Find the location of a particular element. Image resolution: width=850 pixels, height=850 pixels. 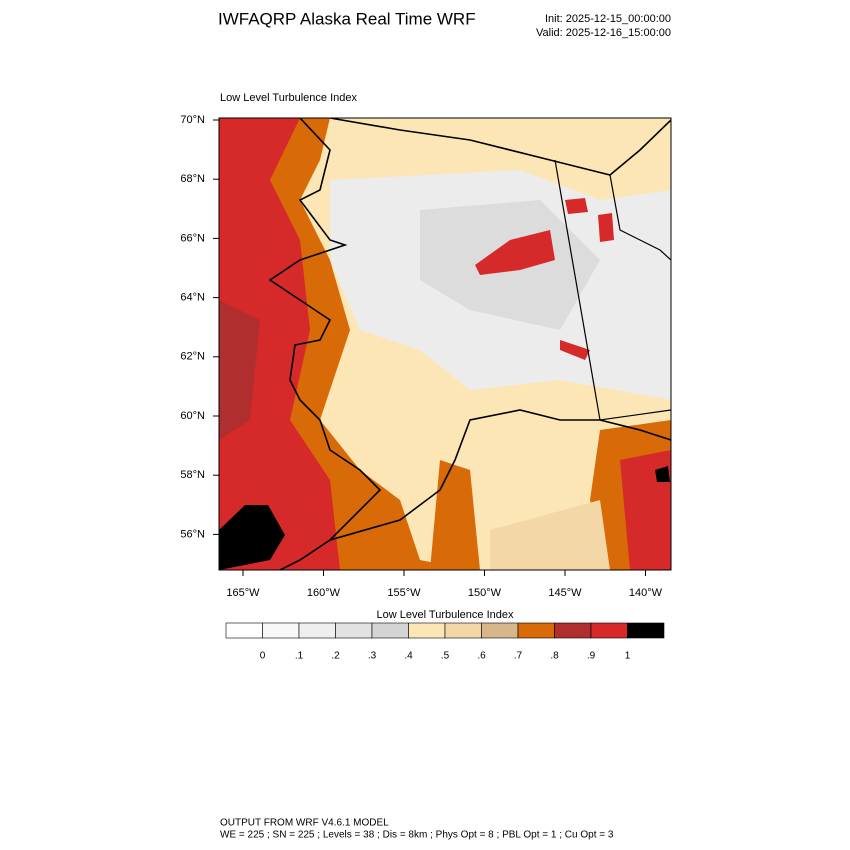

valid-time: Valid: 2025-12-16_15:00:00 is located at coordinates (603, 33).